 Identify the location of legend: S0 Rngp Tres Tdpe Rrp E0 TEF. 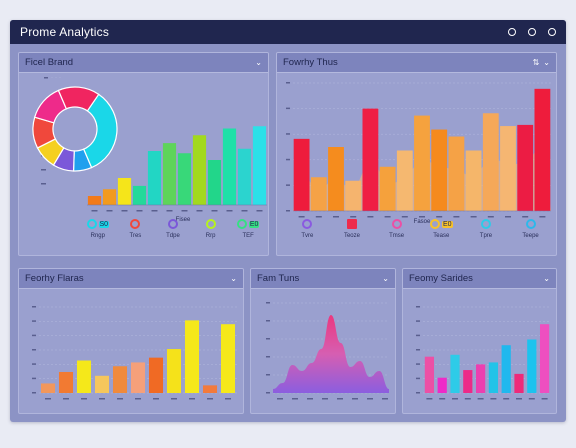
(173, 228).